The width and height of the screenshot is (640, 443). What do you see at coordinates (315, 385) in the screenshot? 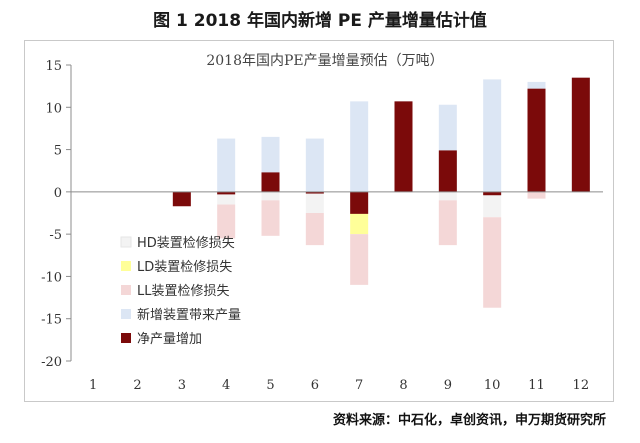
I see `x-tick-label: 6` at bounding box center [315, 385].